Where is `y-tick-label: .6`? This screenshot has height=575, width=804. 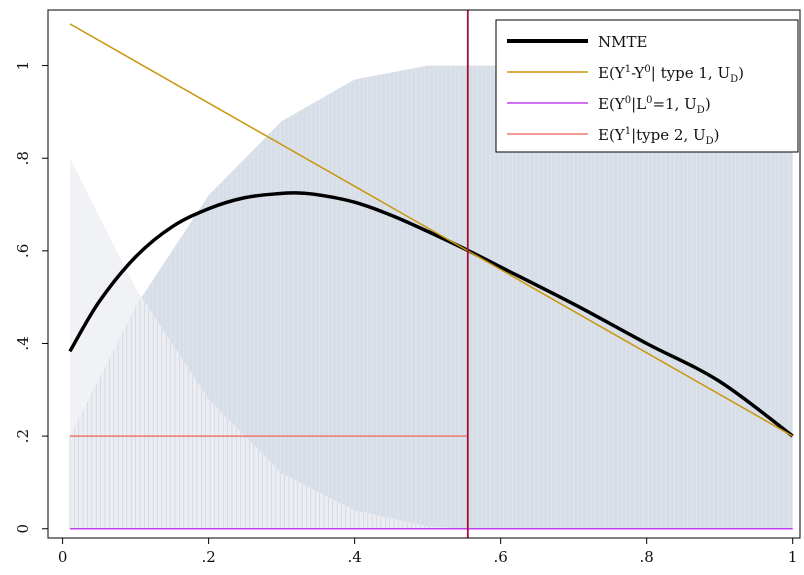
y-tick-label: .6 is located at coordinates (23, 251).